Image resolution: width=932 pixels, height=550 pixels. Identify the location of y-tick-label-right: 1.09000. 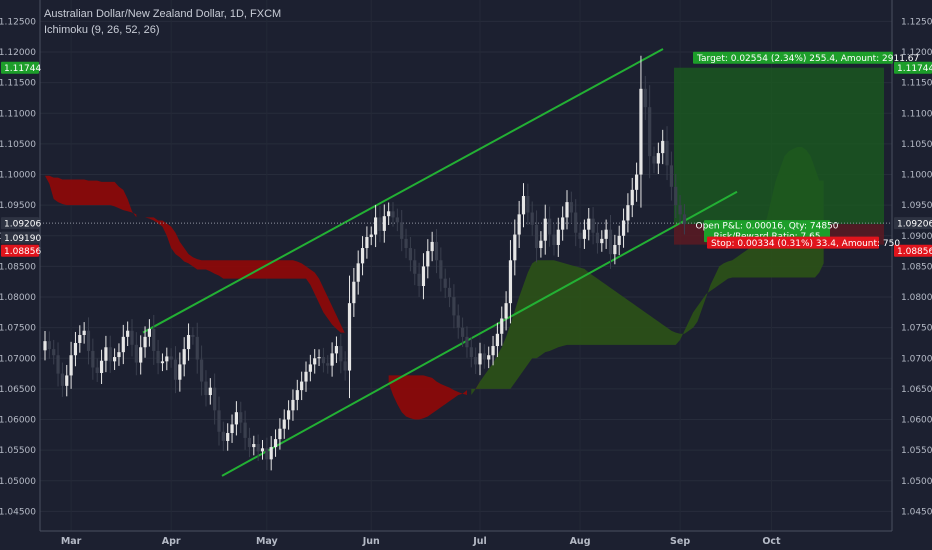
(916, 237).